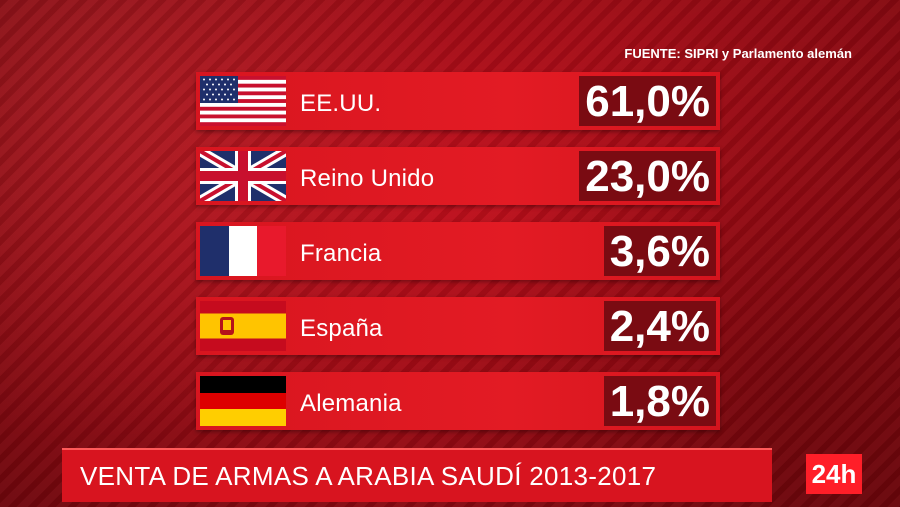  What do you see at coordinates (458, 176) in the screenshot?
I see `table-row: Reino Unido 23,0%` at bounding box center [458, 176].